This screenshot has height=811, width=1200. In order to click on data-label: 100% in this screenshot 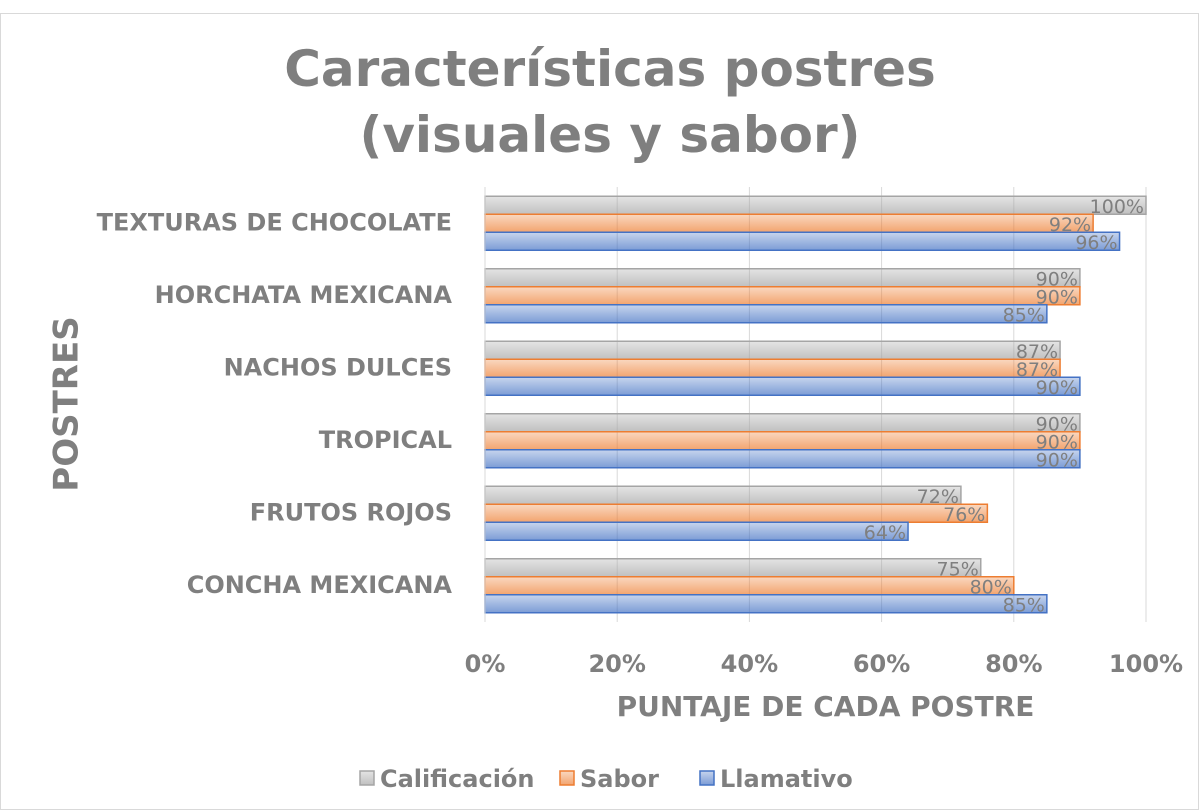, I will do `click(1117, 207)`.